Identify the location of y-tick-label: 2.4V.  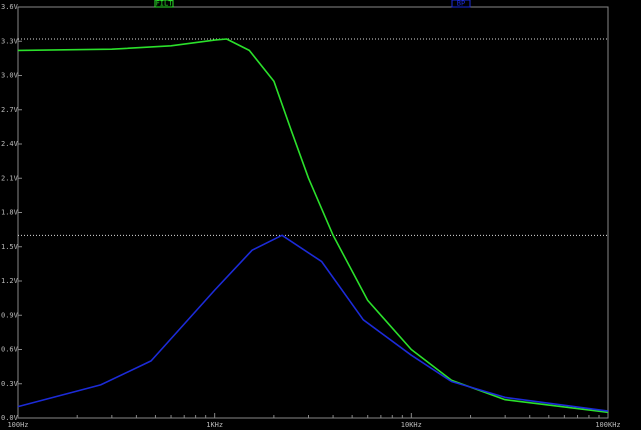
(10, 144).